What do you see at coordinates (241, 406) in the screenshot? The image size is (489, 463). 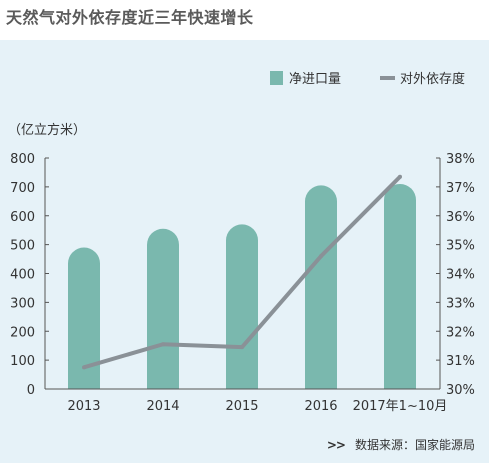 I see `x-tick-label: 2015` at bounding box center [241, 406].